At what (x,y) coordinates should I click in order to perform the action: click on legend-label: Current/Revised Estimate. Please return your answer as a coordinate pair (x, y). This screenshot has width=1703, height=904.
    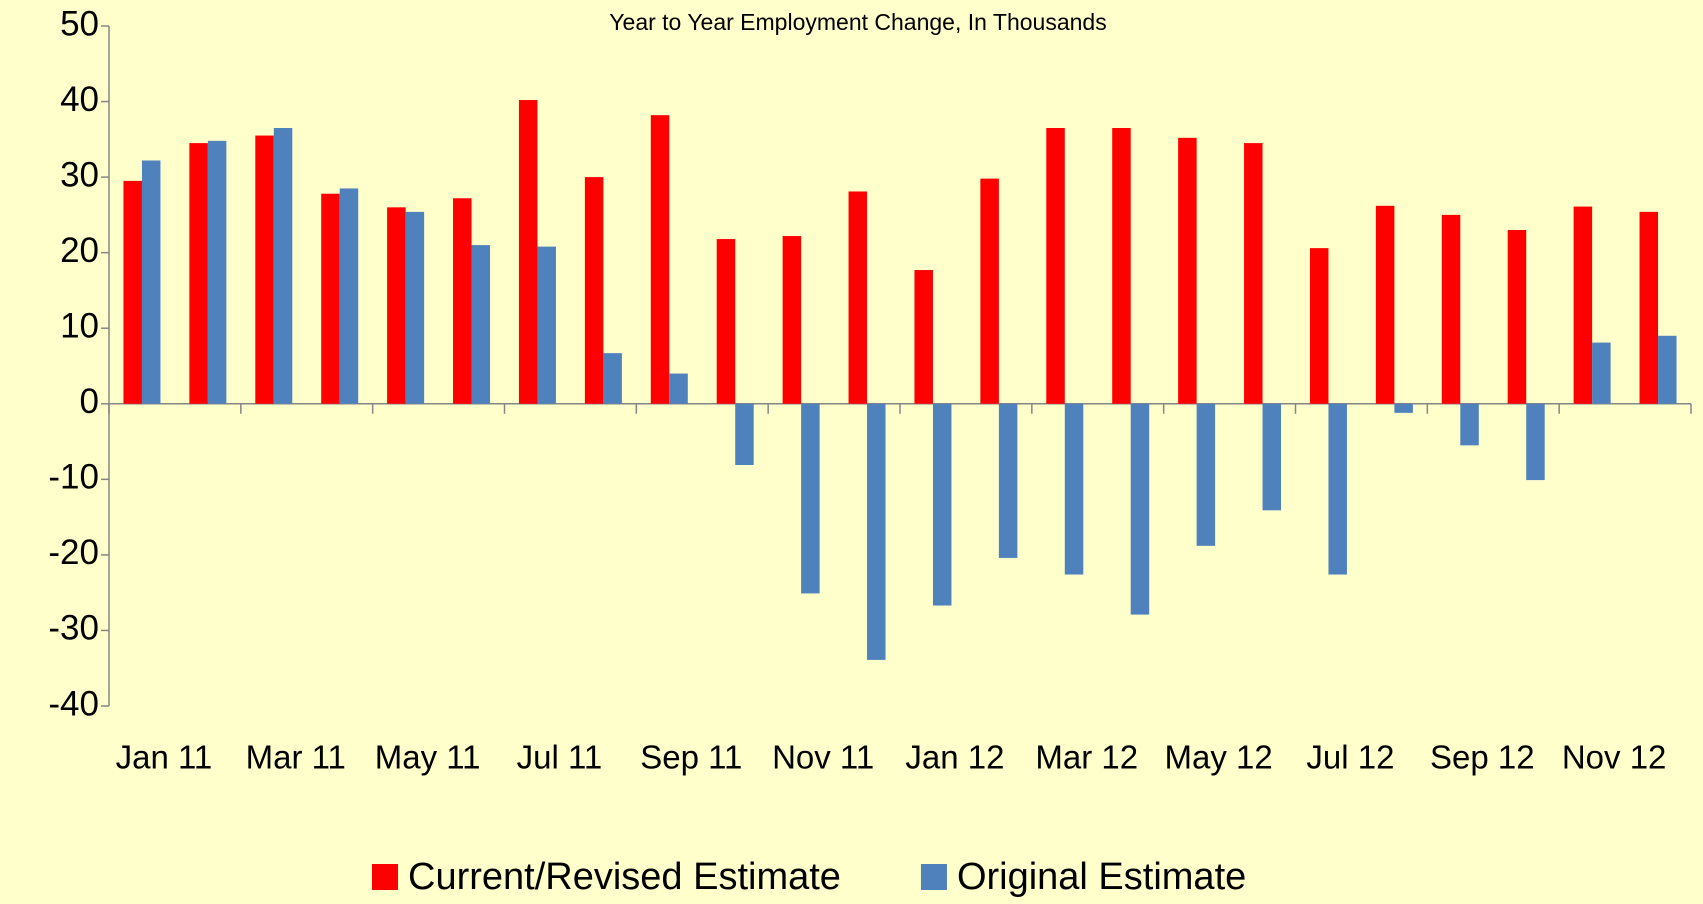
    Looking at the image, I should click on (624, 877).